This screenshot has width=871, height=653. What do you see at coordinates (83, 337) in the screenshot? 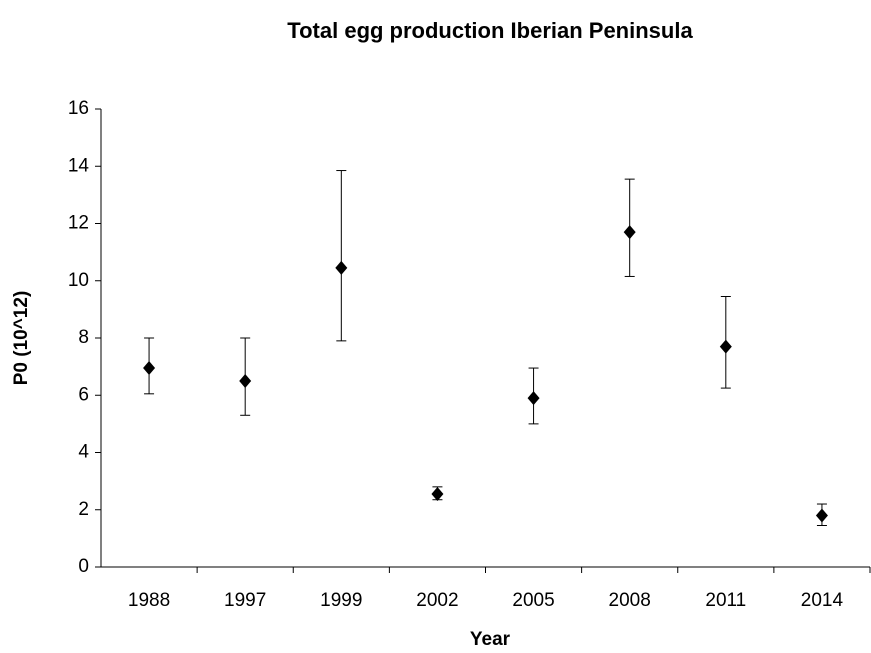
I see `y-tick-label: 8` at bounding box center [83, 337].